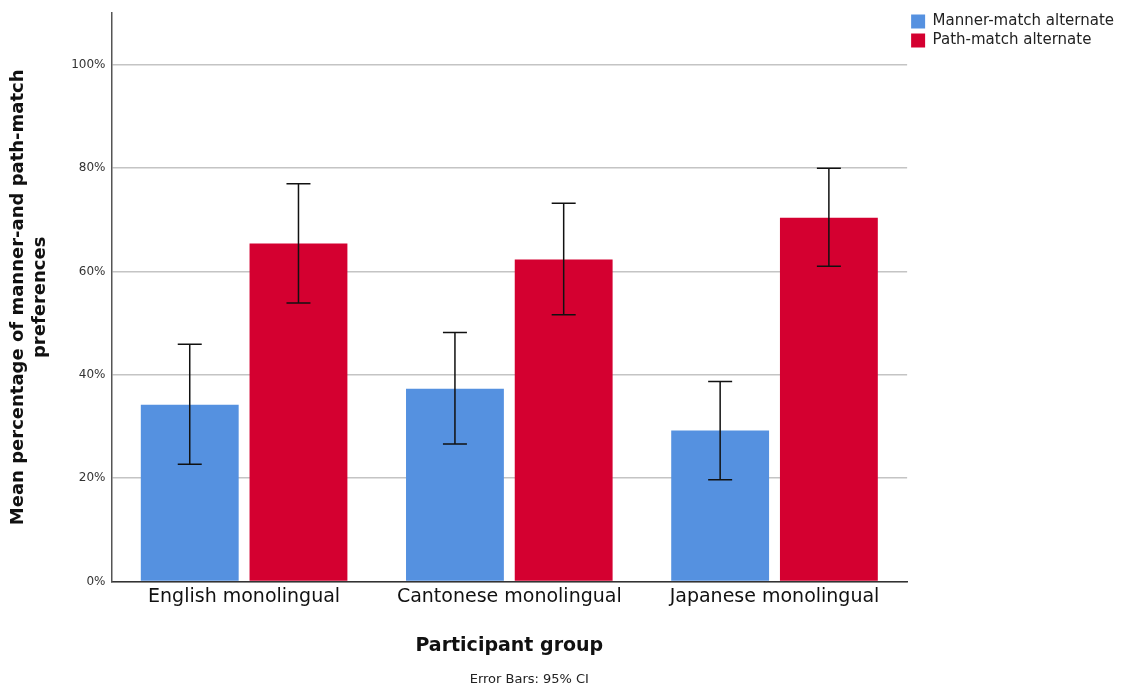  Describe the element at coordinates (96, 580) in the screenshot. I see `y-tick-label: 0%` at that location.